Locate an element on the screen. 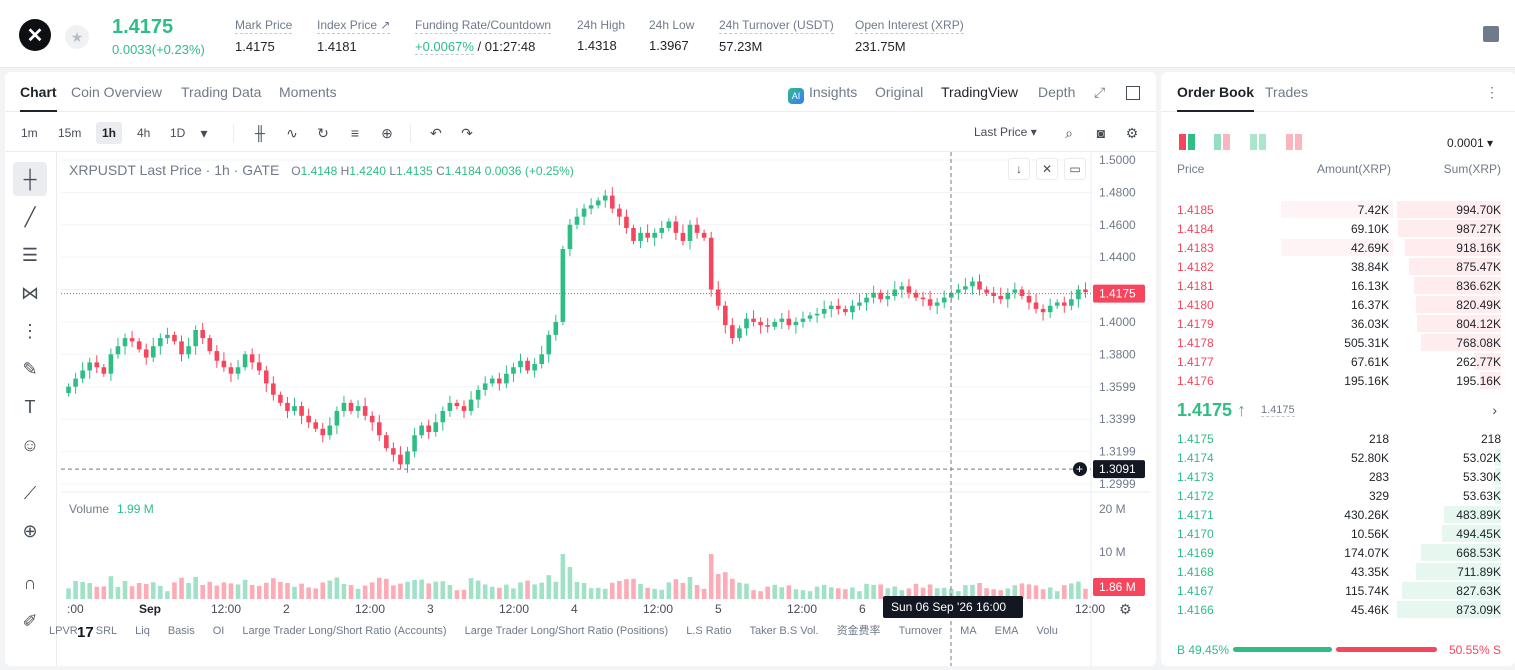 The image size is (1515, 670). timeframe-1h: 1h is located at coordinates (109, 133).